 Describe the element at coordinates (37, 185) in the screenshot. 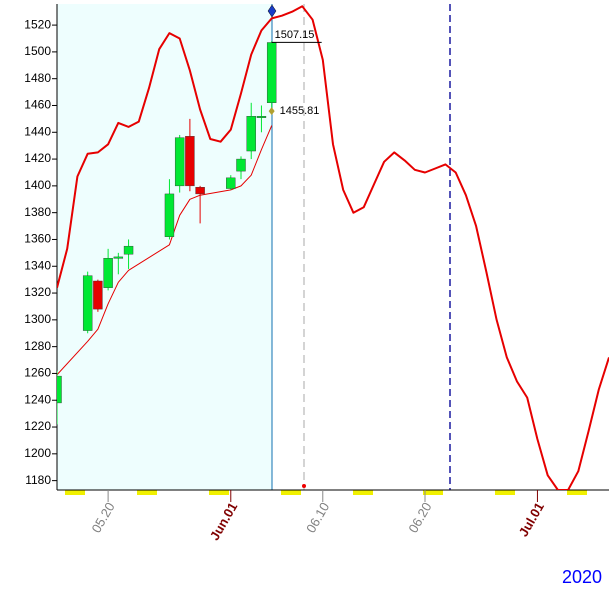

I see `y-tick-label: 1400` at that location.